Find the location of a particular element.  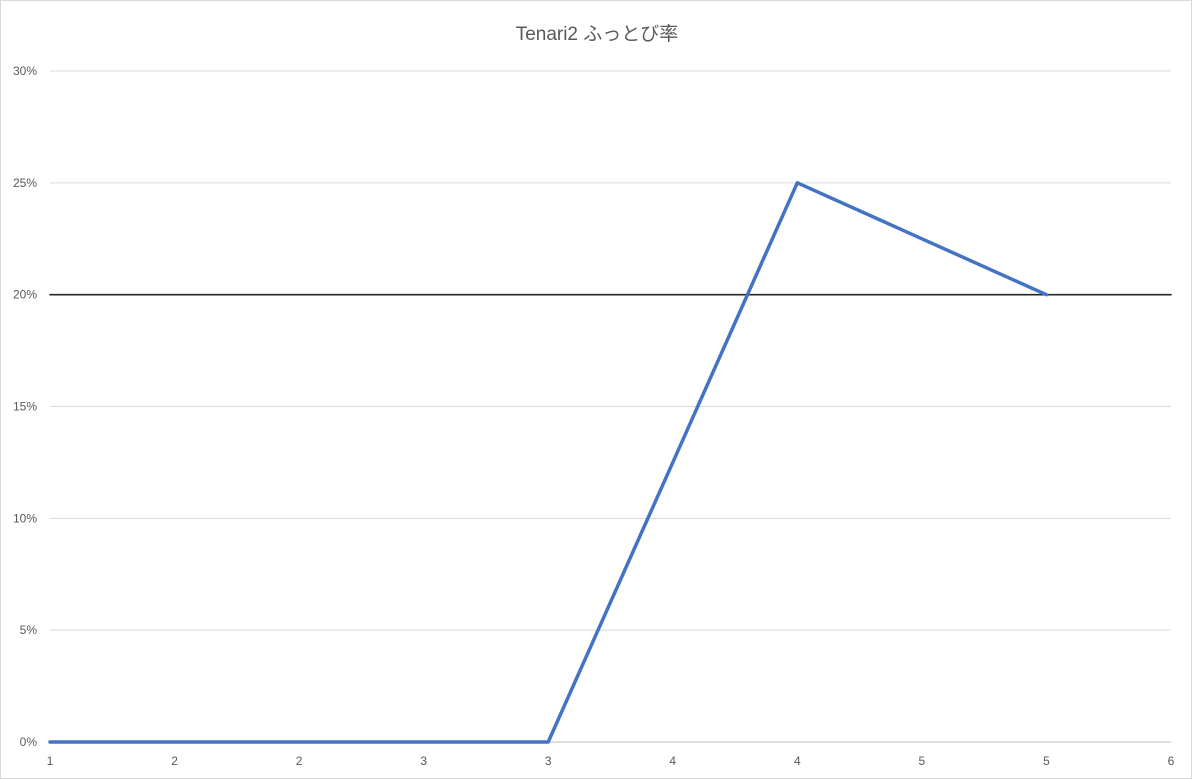

y-tick-label: 25% is located at coordinates (25, 183).